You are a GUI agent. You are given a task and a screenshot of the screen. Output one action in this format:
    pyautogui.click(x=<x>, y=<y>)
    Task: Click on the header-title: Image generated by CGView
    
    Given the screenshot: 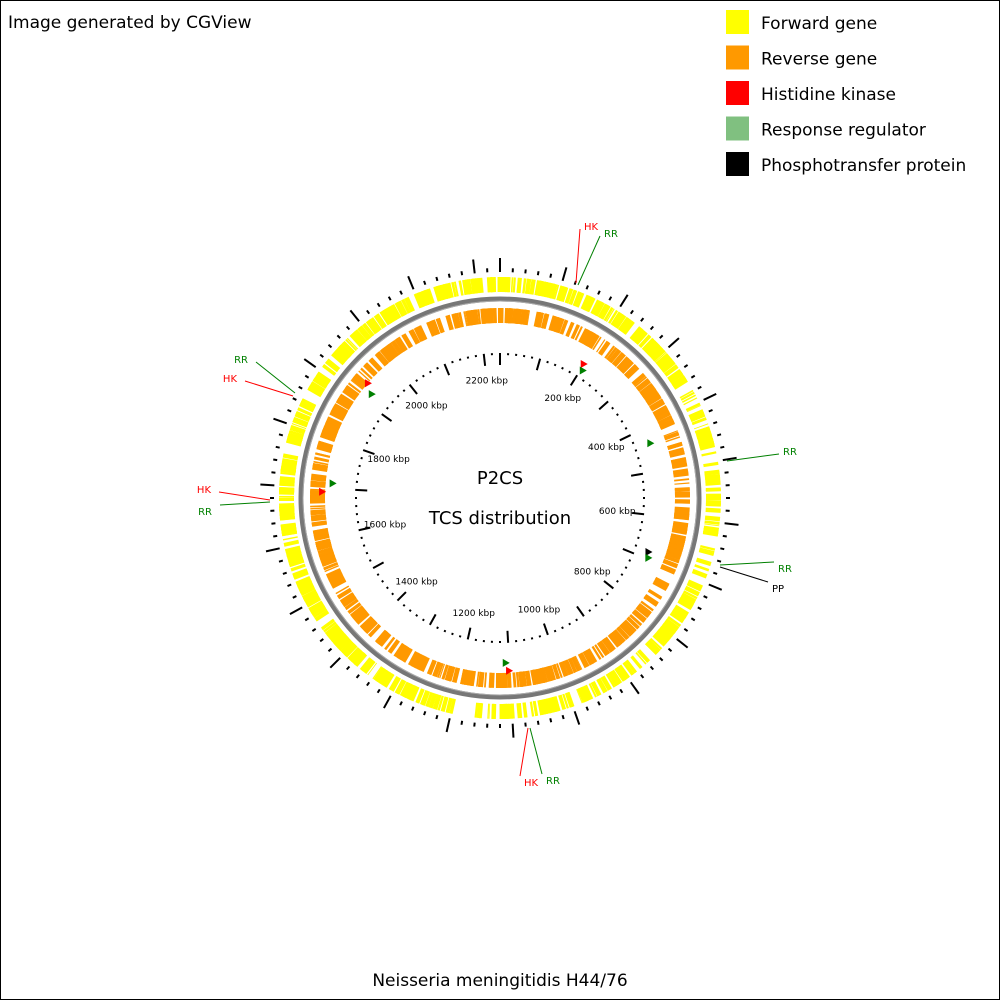 What is the action you would take?
    pyautogui.click(x=130, y=23)
    